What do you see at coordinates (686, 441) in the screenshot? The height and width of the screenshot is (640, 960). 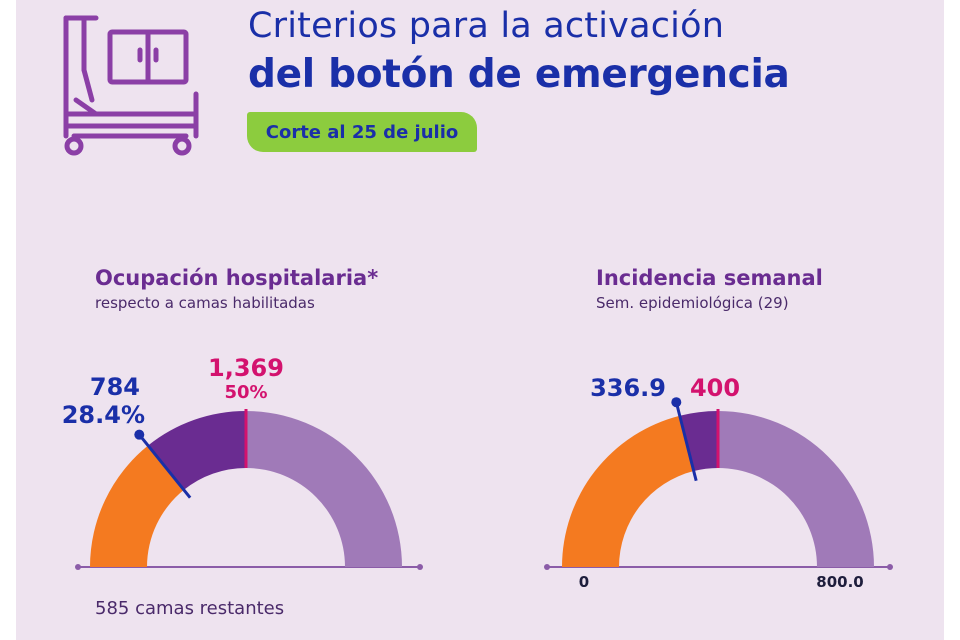 I see `incidence-current-needle` at bounding box center [686, 441].